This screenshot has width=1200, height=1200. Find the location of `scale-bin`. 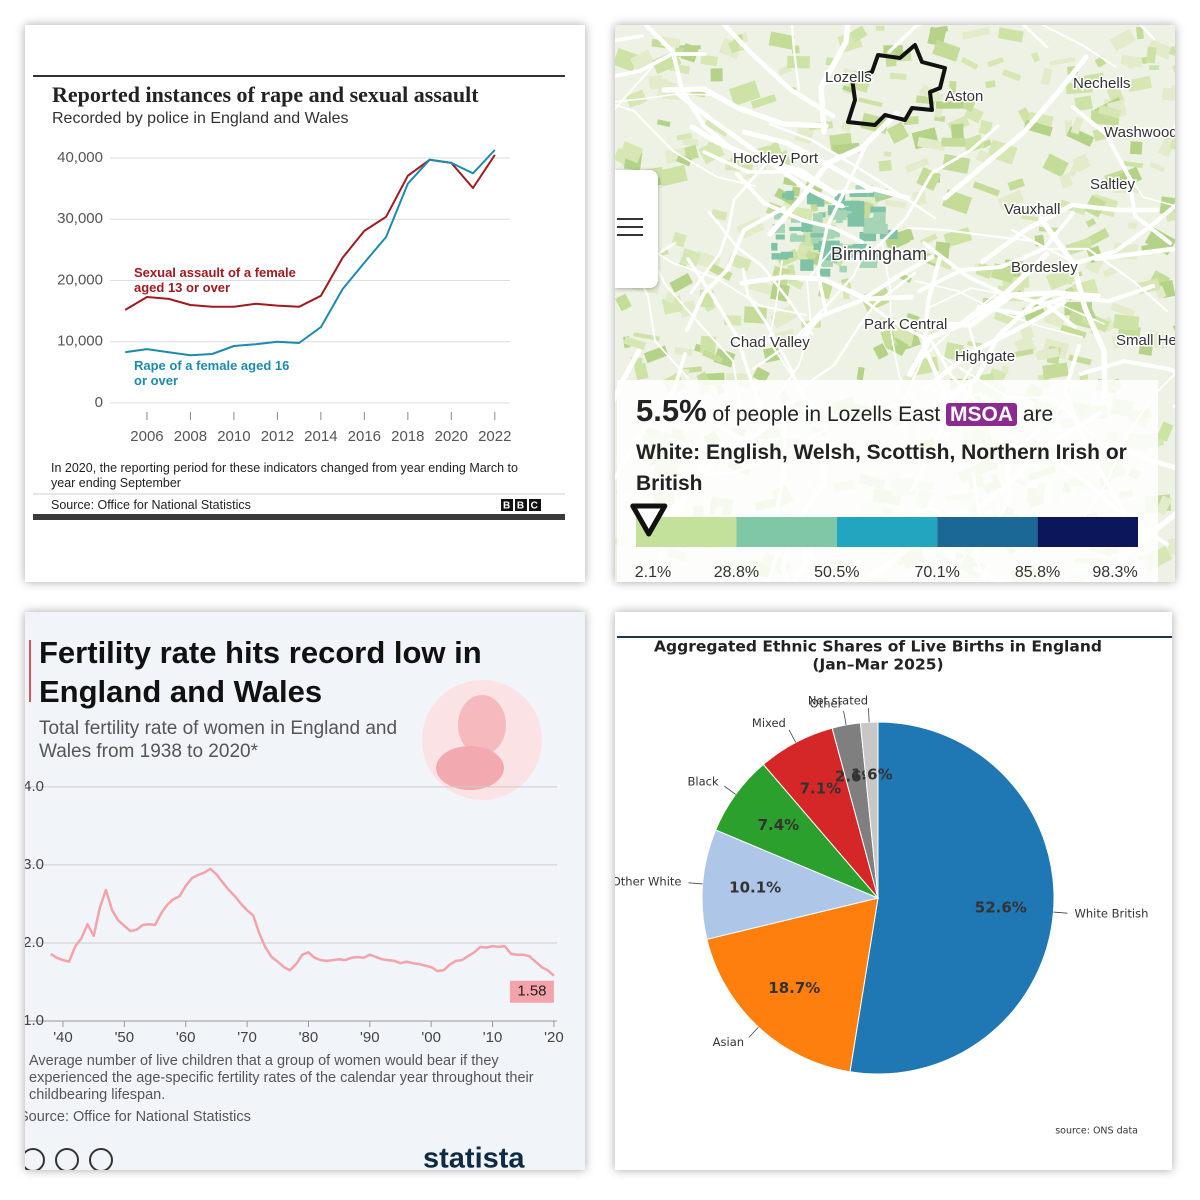

scale-bin is located at coordinates (887, 532).